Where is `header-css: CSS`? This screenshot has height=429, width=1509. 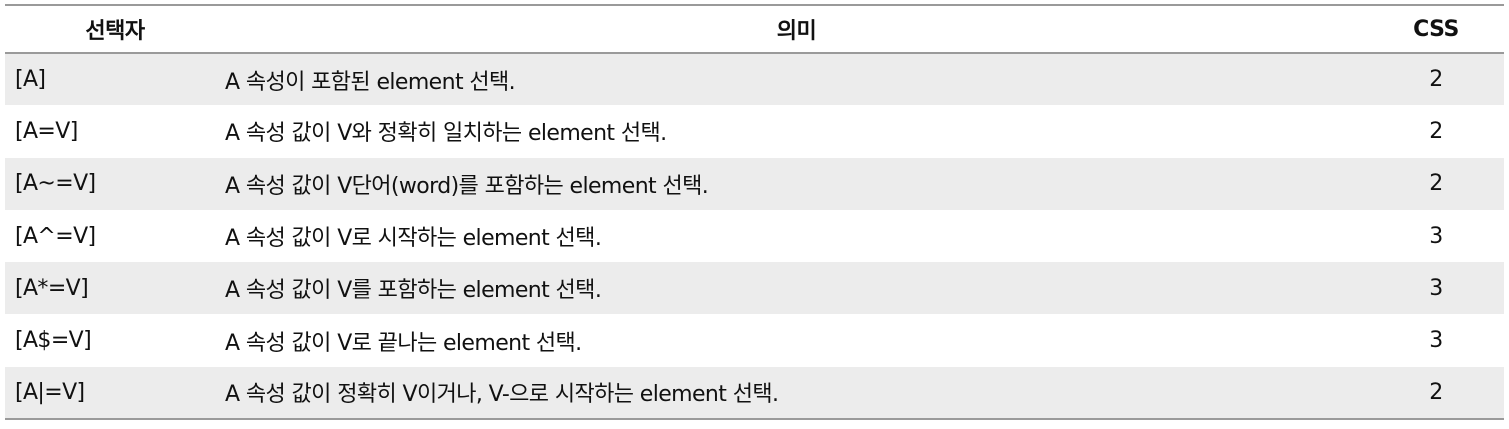 header-css: CSS is located at coordinates (1436, 29).